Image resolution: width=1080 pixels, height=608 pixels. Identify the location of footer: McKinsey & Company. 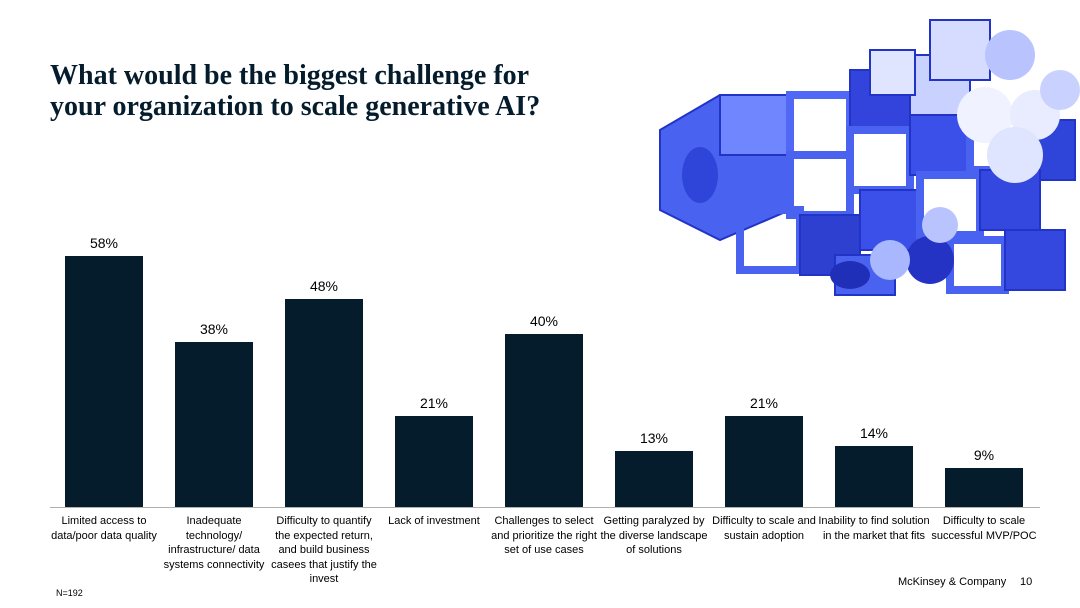
(952, 582).